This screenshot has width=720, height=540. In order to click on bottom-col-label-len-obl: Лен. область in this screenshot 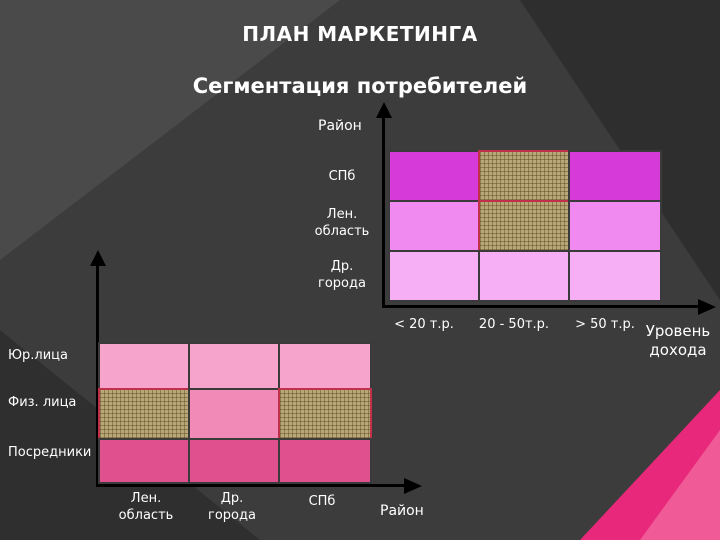, I will do `click(146, 507)`.